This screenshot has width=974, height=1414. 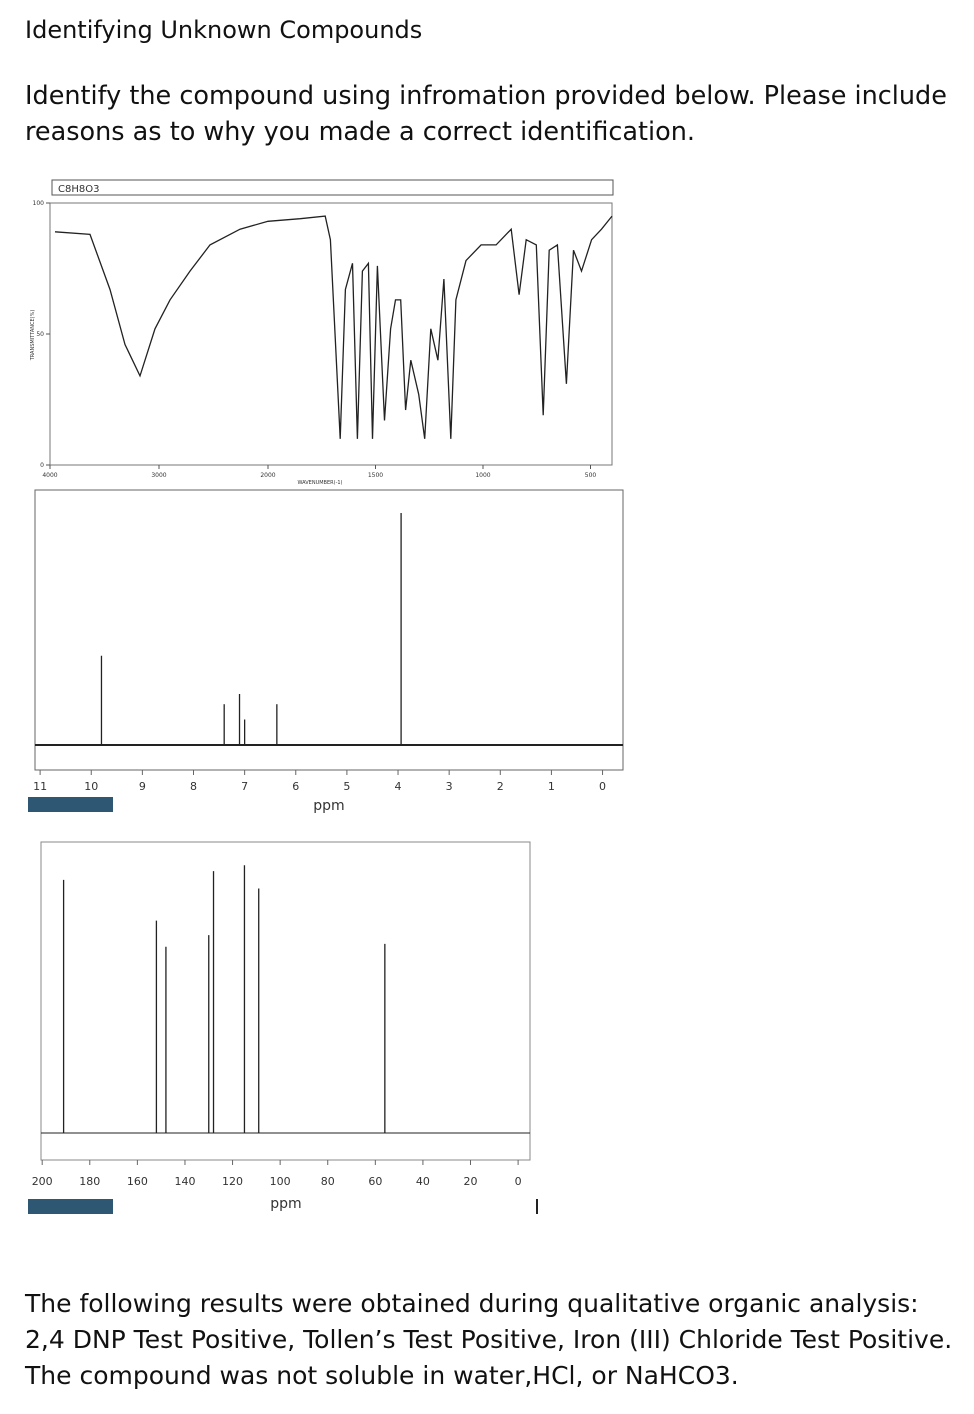 I want to click on x-tick-label: 500, so click(x=591, y=475).